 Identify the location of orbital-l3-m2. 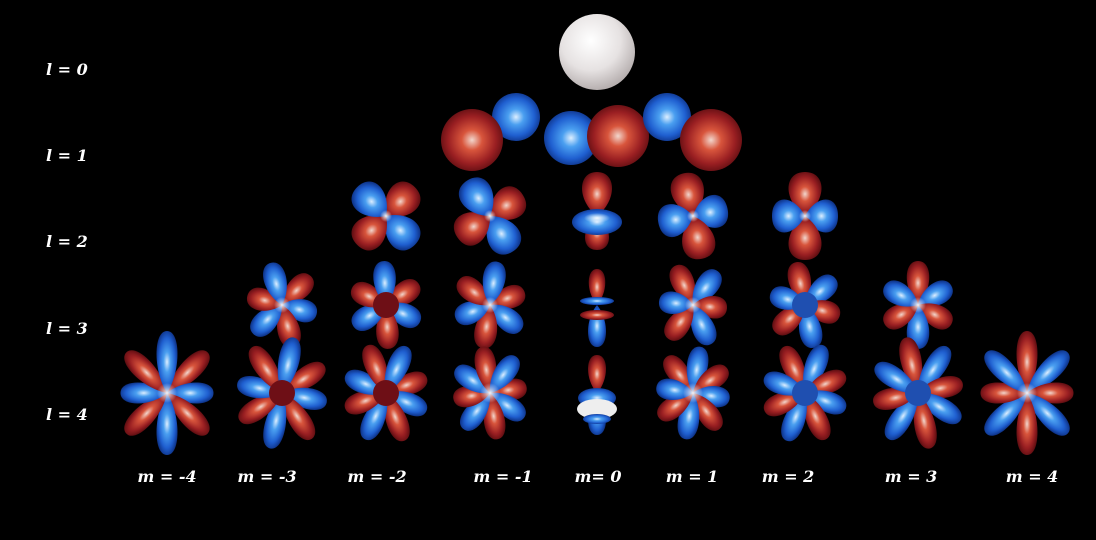
(805, 305).